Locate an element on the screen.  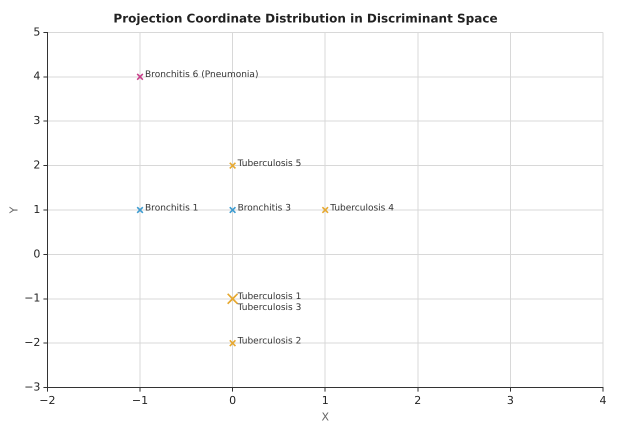
x-axis-title: X is located at coordinates (325, 417).